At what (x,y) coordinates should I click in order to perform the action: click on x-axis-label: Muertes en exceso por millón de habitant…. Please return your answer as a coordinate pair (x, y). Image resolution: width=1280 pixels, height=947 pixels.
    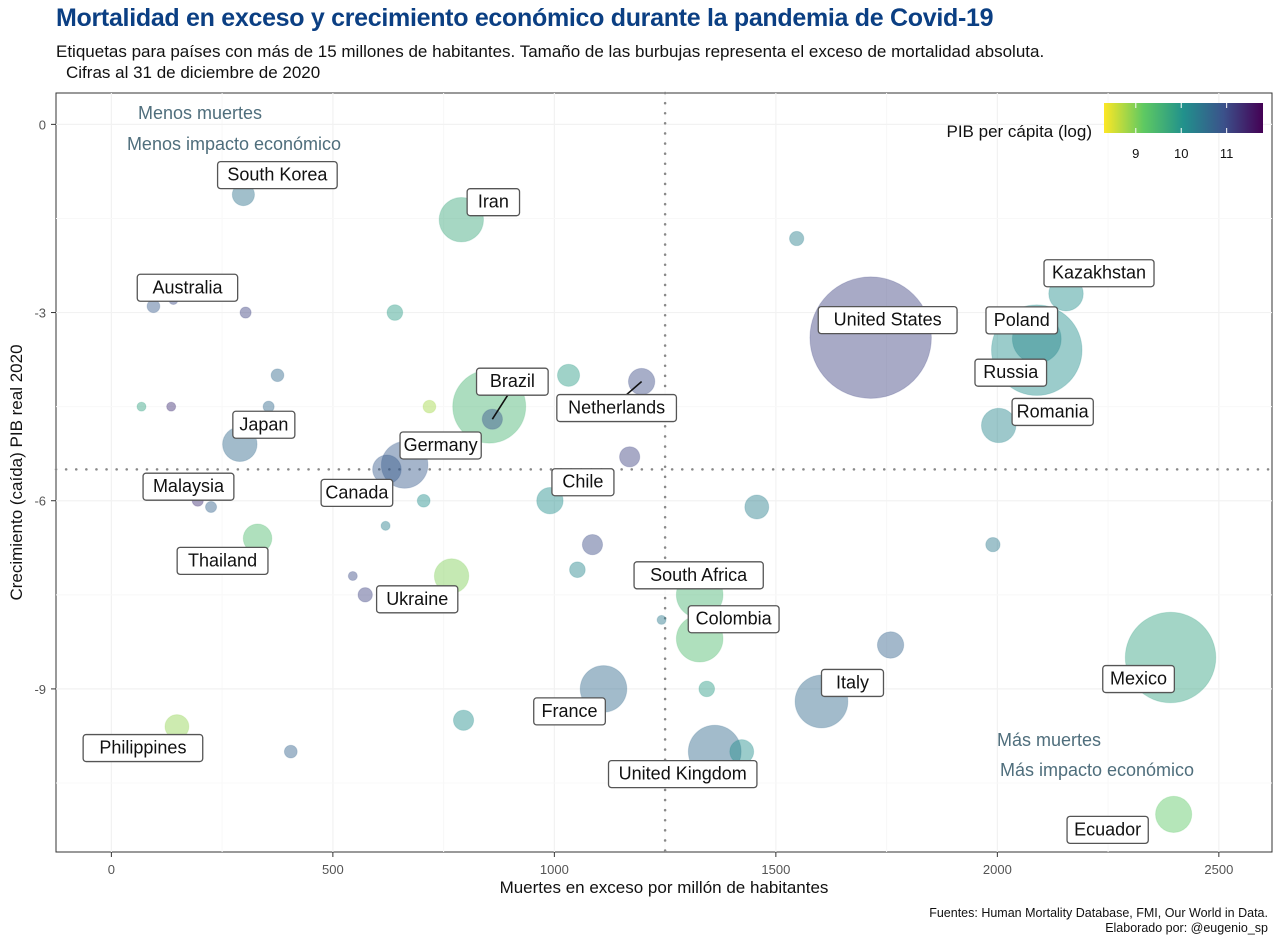
    Looking at the image, I should click on (664, 887).